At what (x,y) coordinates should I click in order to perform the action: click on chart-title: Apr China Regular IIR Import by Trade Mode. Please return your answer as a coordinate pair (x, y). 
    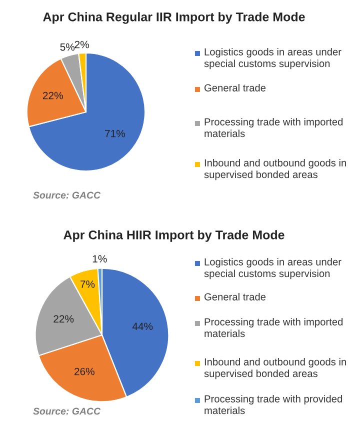
    Looking at the image, I should click on (174, 18).